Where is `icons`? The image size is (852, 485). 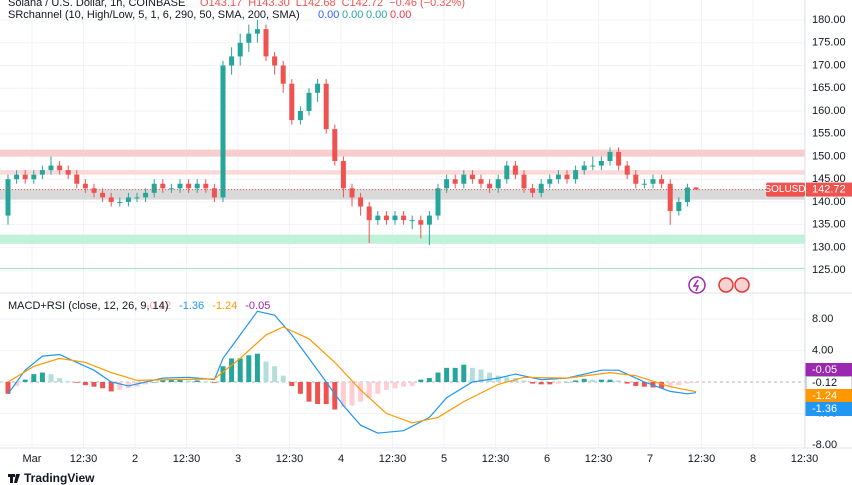 icons is located at coordinates (719, 285).